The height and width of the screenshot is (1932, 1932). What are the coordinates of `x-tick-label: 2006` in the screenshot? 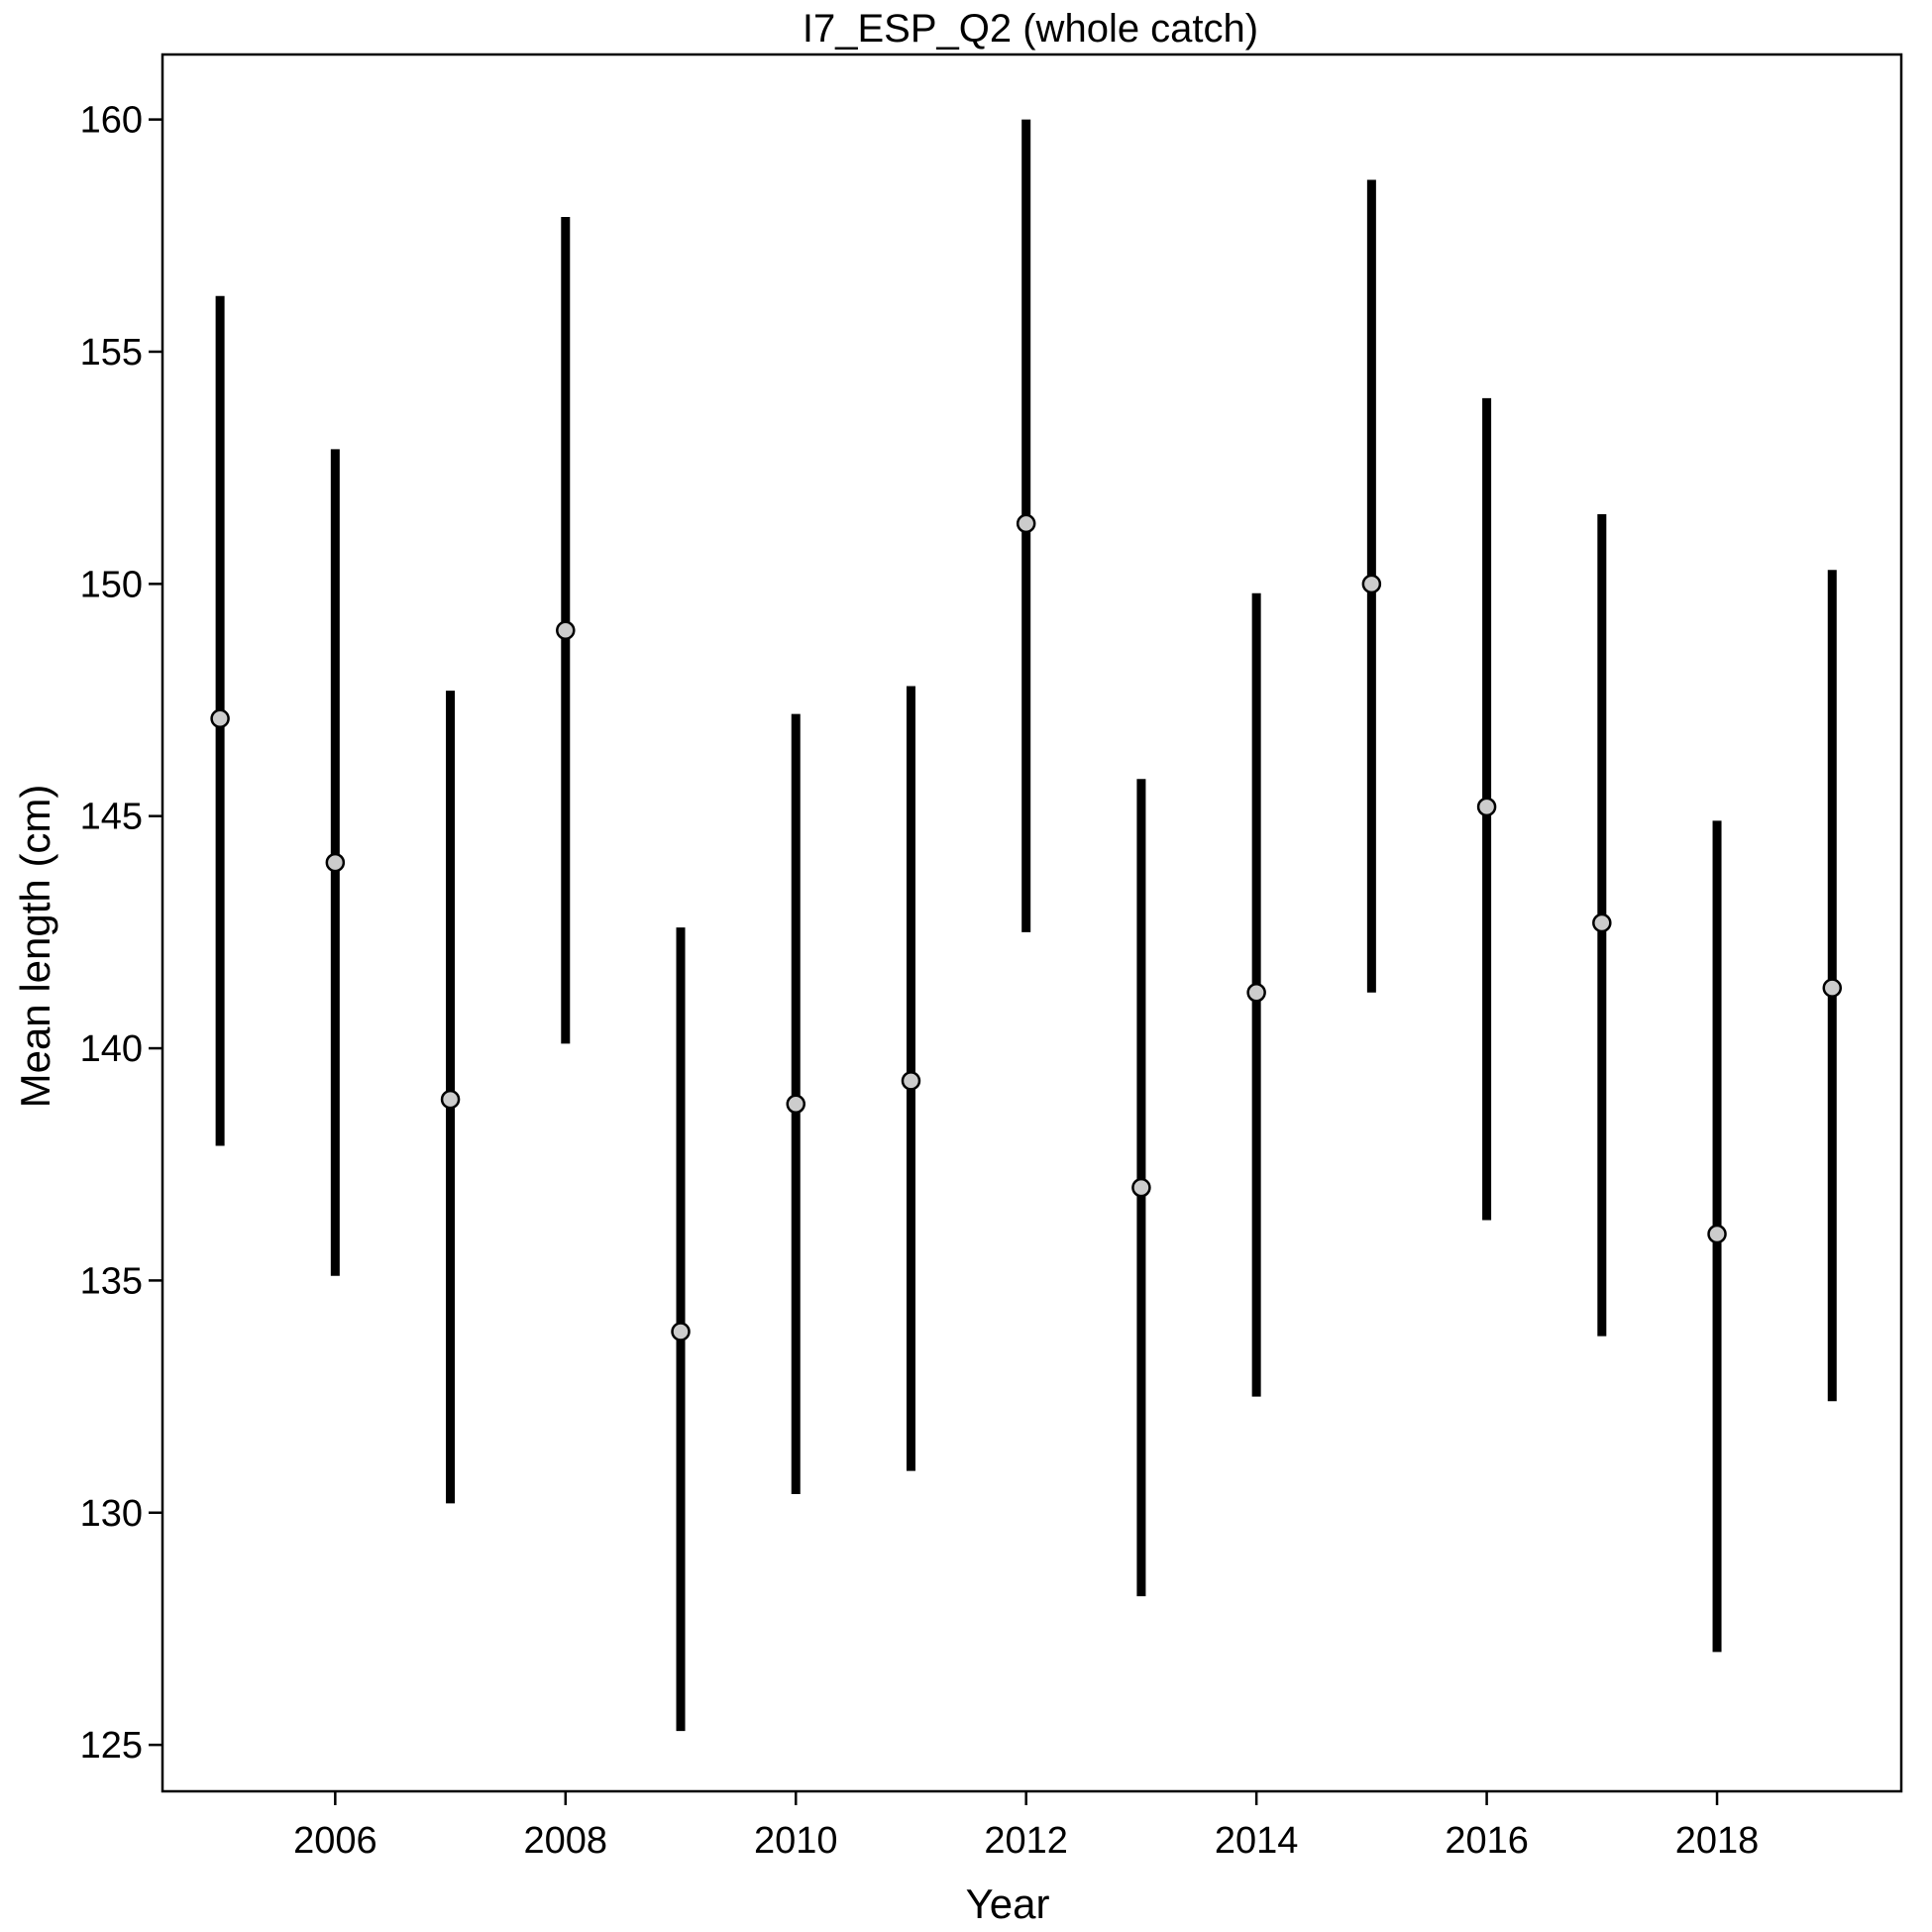 It's located at (335, 1841).